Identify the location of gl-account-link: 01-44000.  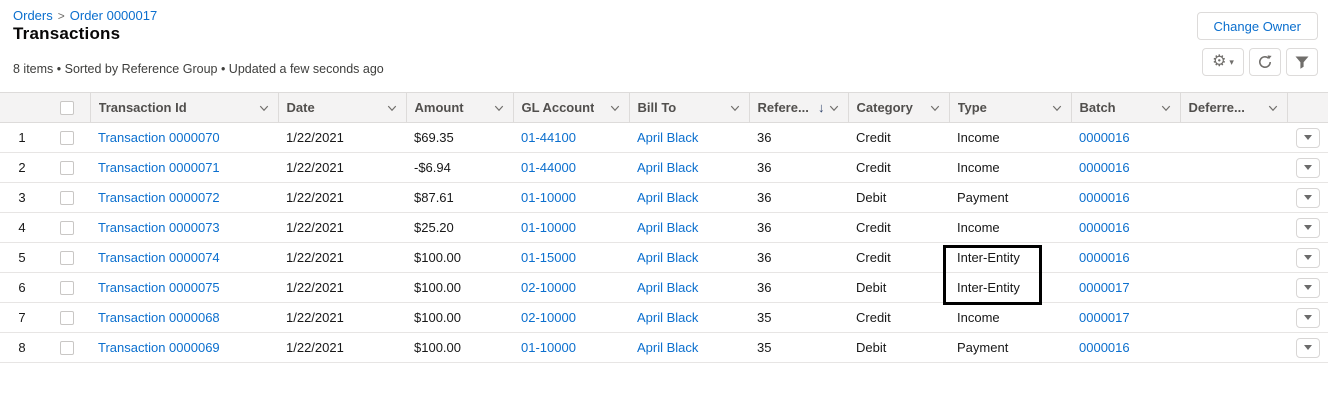
(548, 167).